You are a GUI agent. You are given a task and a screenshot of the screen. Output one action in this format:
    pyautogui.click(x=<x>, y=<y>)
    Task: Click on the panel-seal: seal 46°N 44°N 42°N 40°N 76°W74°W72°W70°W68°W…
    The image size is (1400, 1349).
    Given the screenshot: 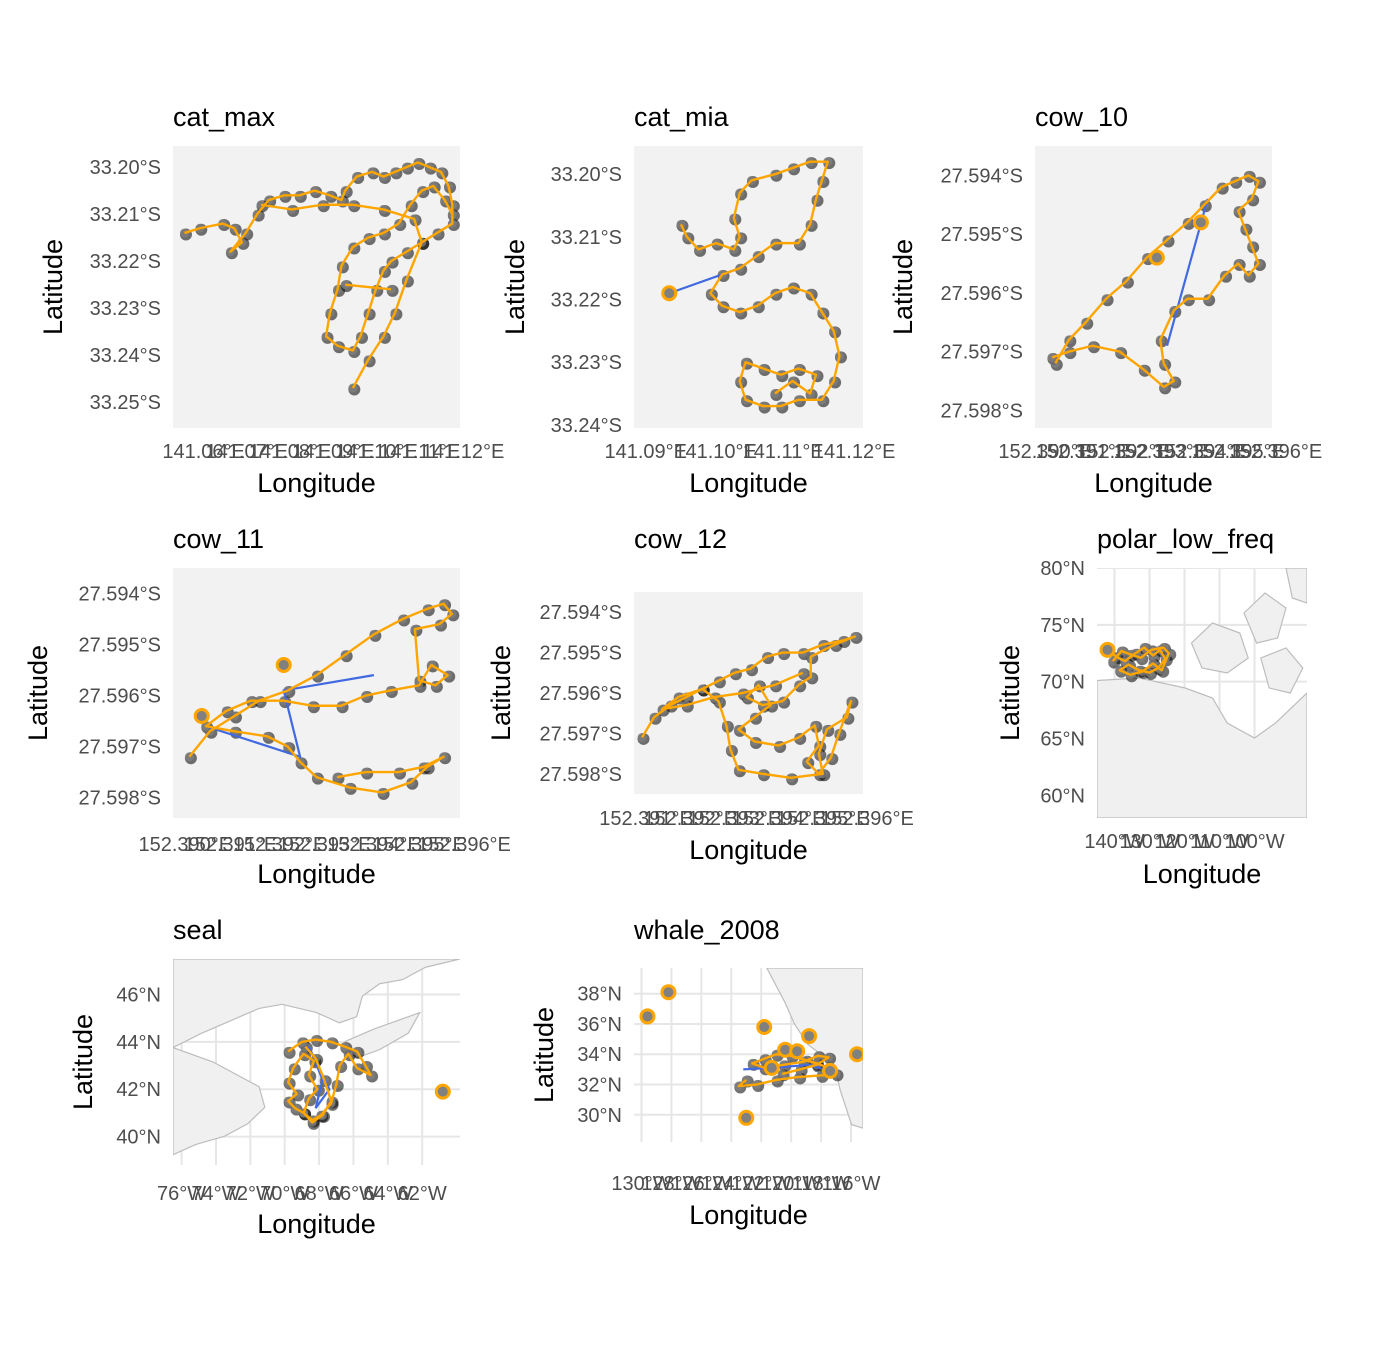 What is the action you would take?
    pyautogui.click(x=264, y=1077)
    